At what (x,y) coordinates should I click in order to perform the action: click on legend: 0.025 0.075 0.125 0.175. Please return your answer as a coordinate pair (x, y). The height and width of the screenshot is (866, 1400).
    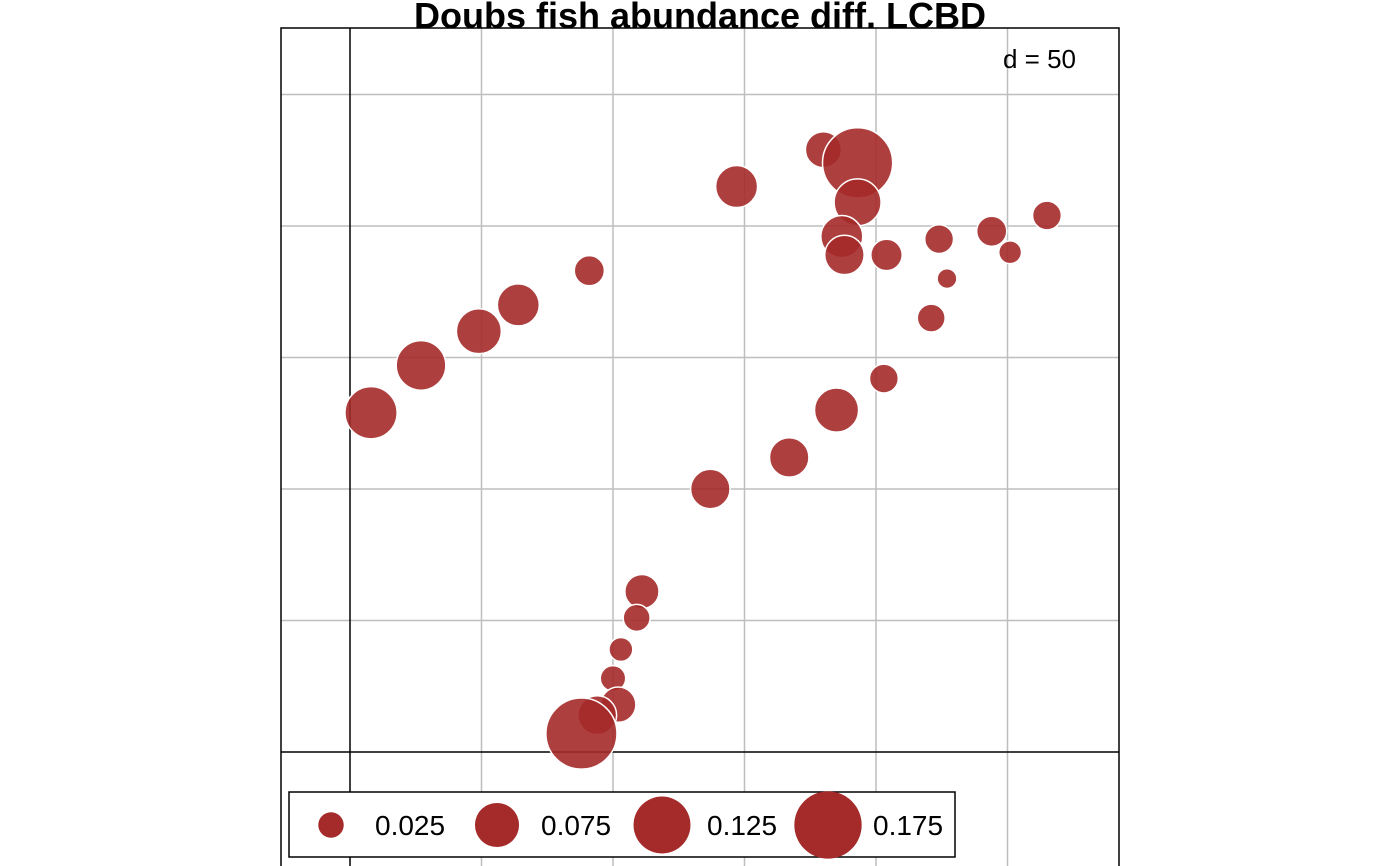
    Looking at the image, I should click on (622, 825).